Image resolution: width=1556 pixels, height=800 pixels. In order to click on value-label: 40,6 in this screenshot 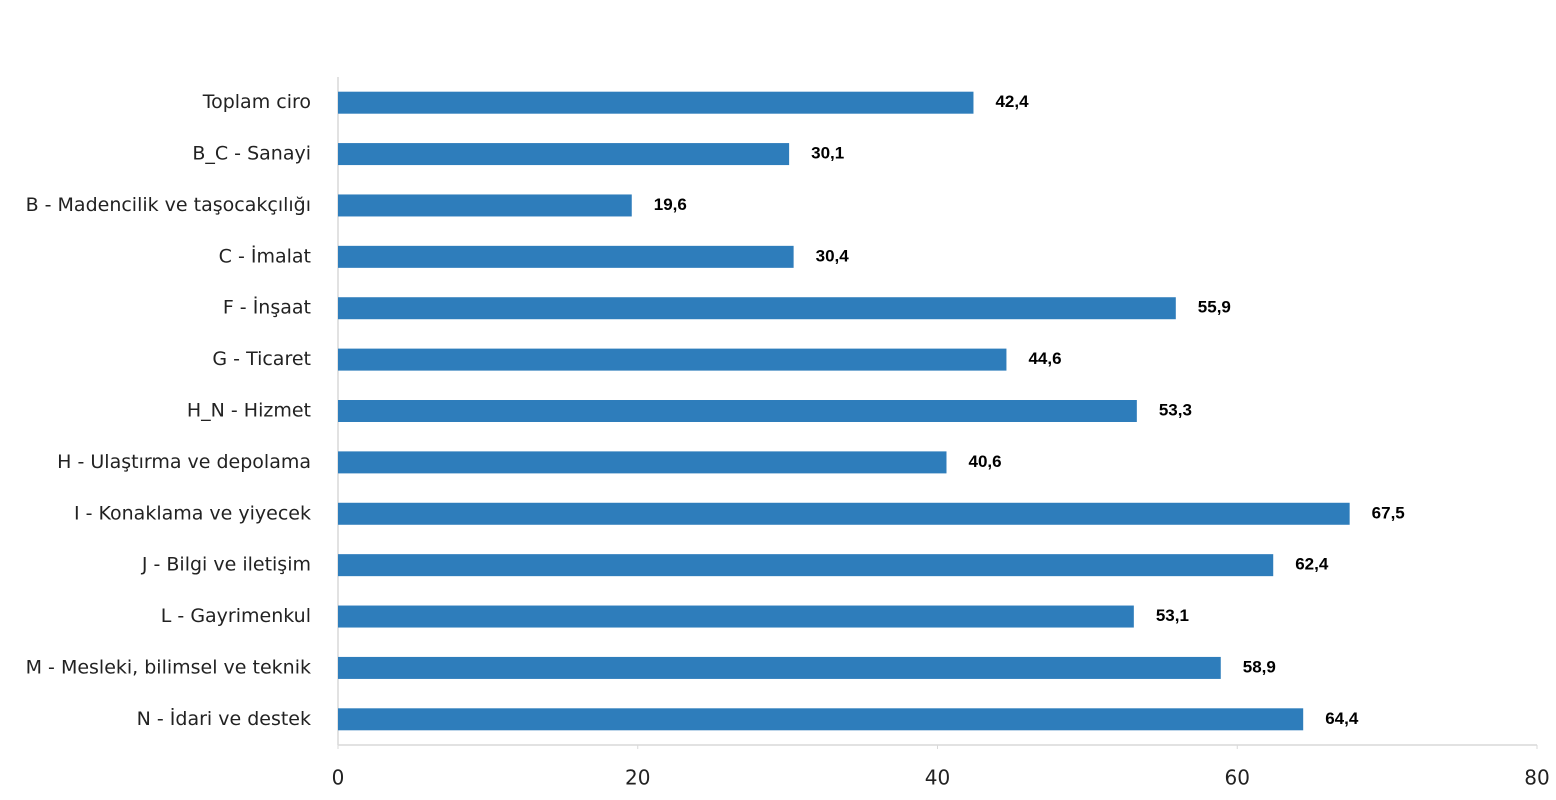, I will do `click(984, 461)`.